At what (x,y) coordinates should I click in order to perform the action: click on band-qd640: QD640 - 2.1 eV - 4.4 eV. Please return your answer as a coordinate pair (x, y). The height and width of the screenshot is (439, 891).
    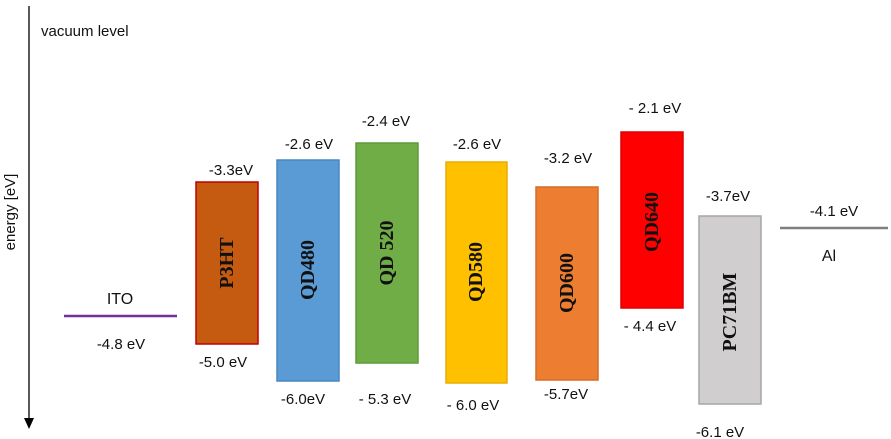
    Looking at the image, I should click on (652, 217).